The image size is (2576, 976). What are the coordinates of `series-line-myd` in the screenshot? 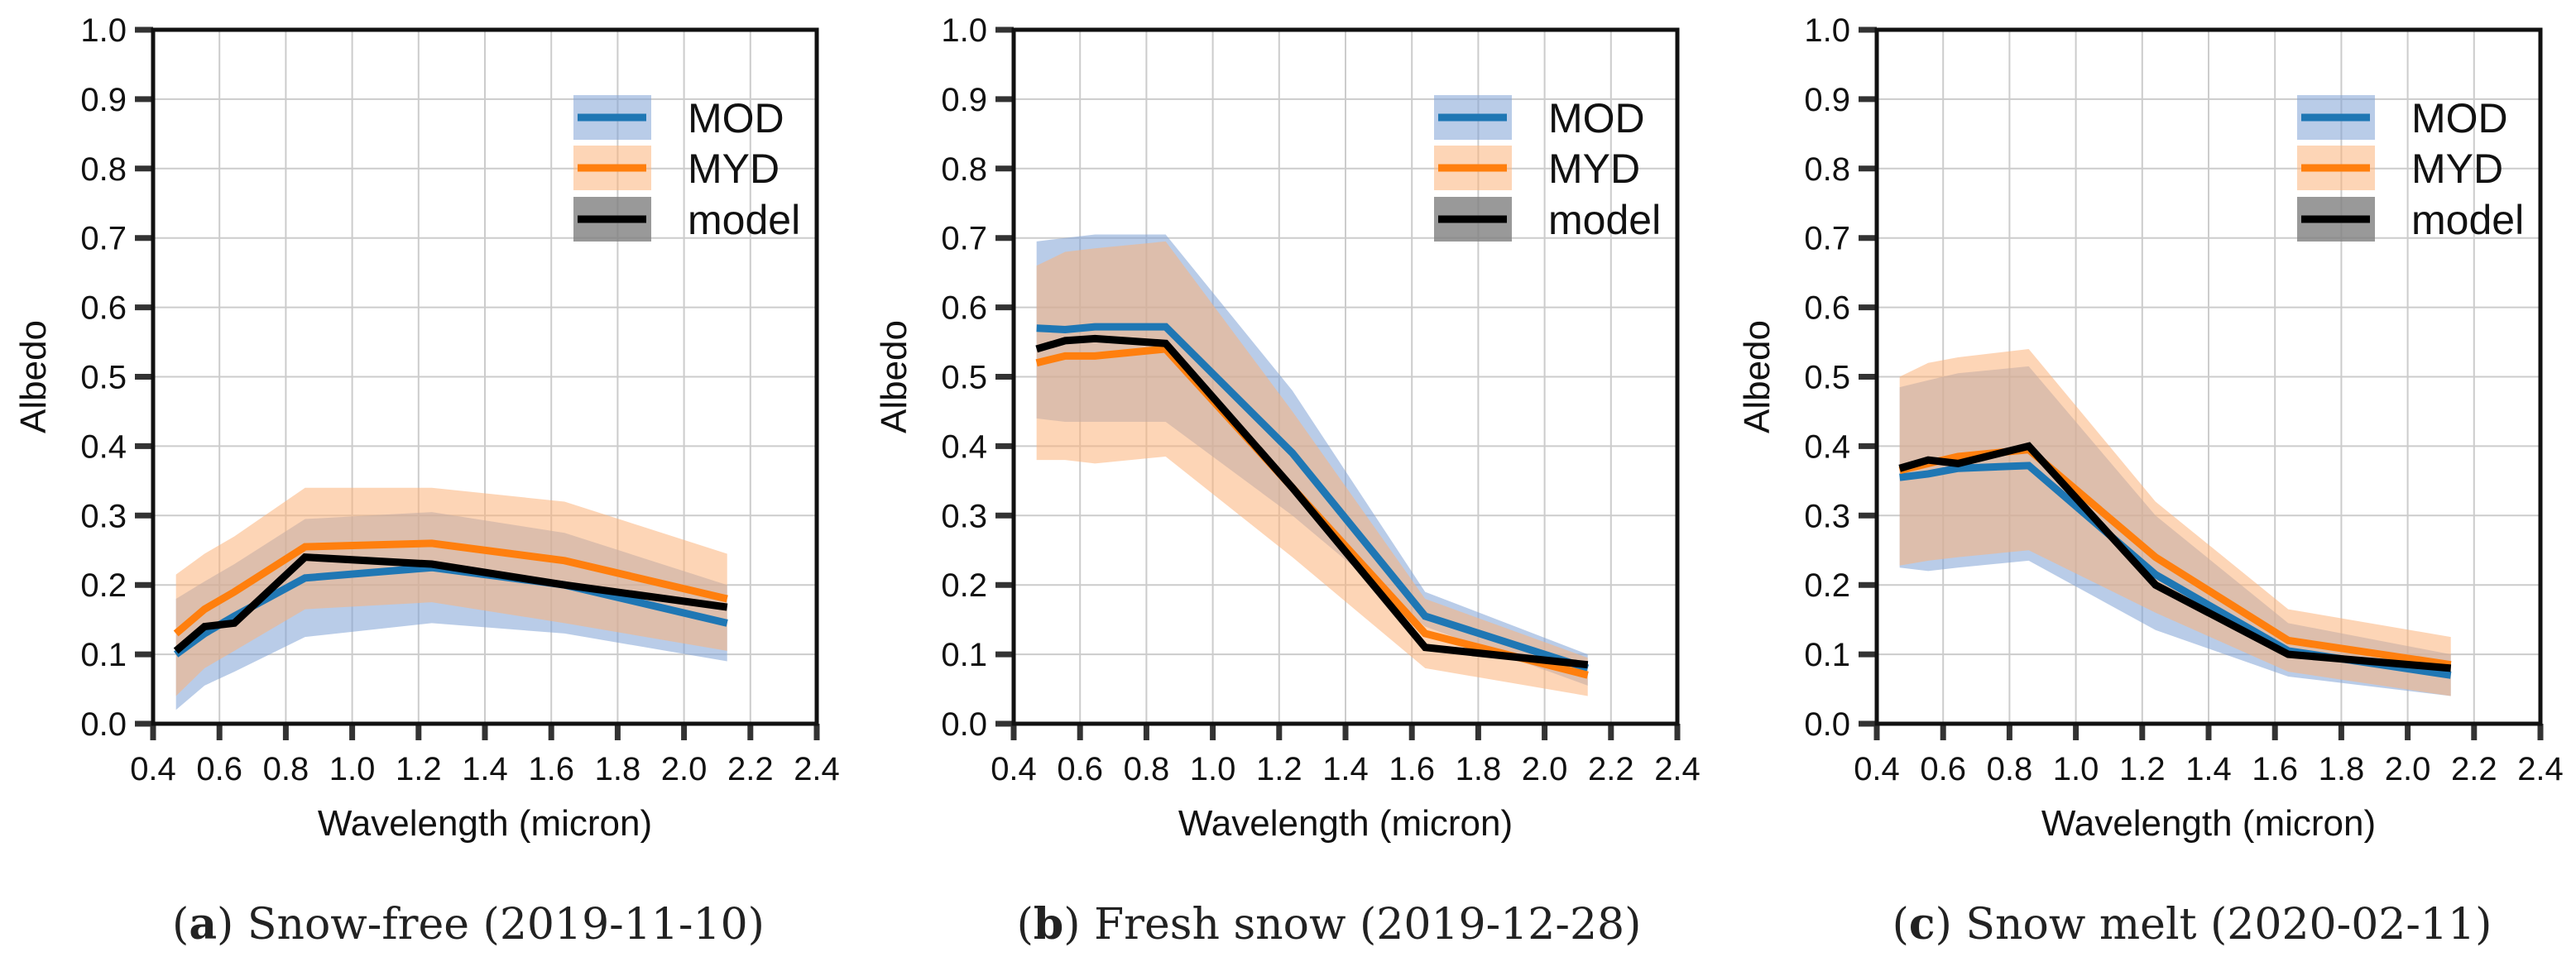 It's located at (451, 588).